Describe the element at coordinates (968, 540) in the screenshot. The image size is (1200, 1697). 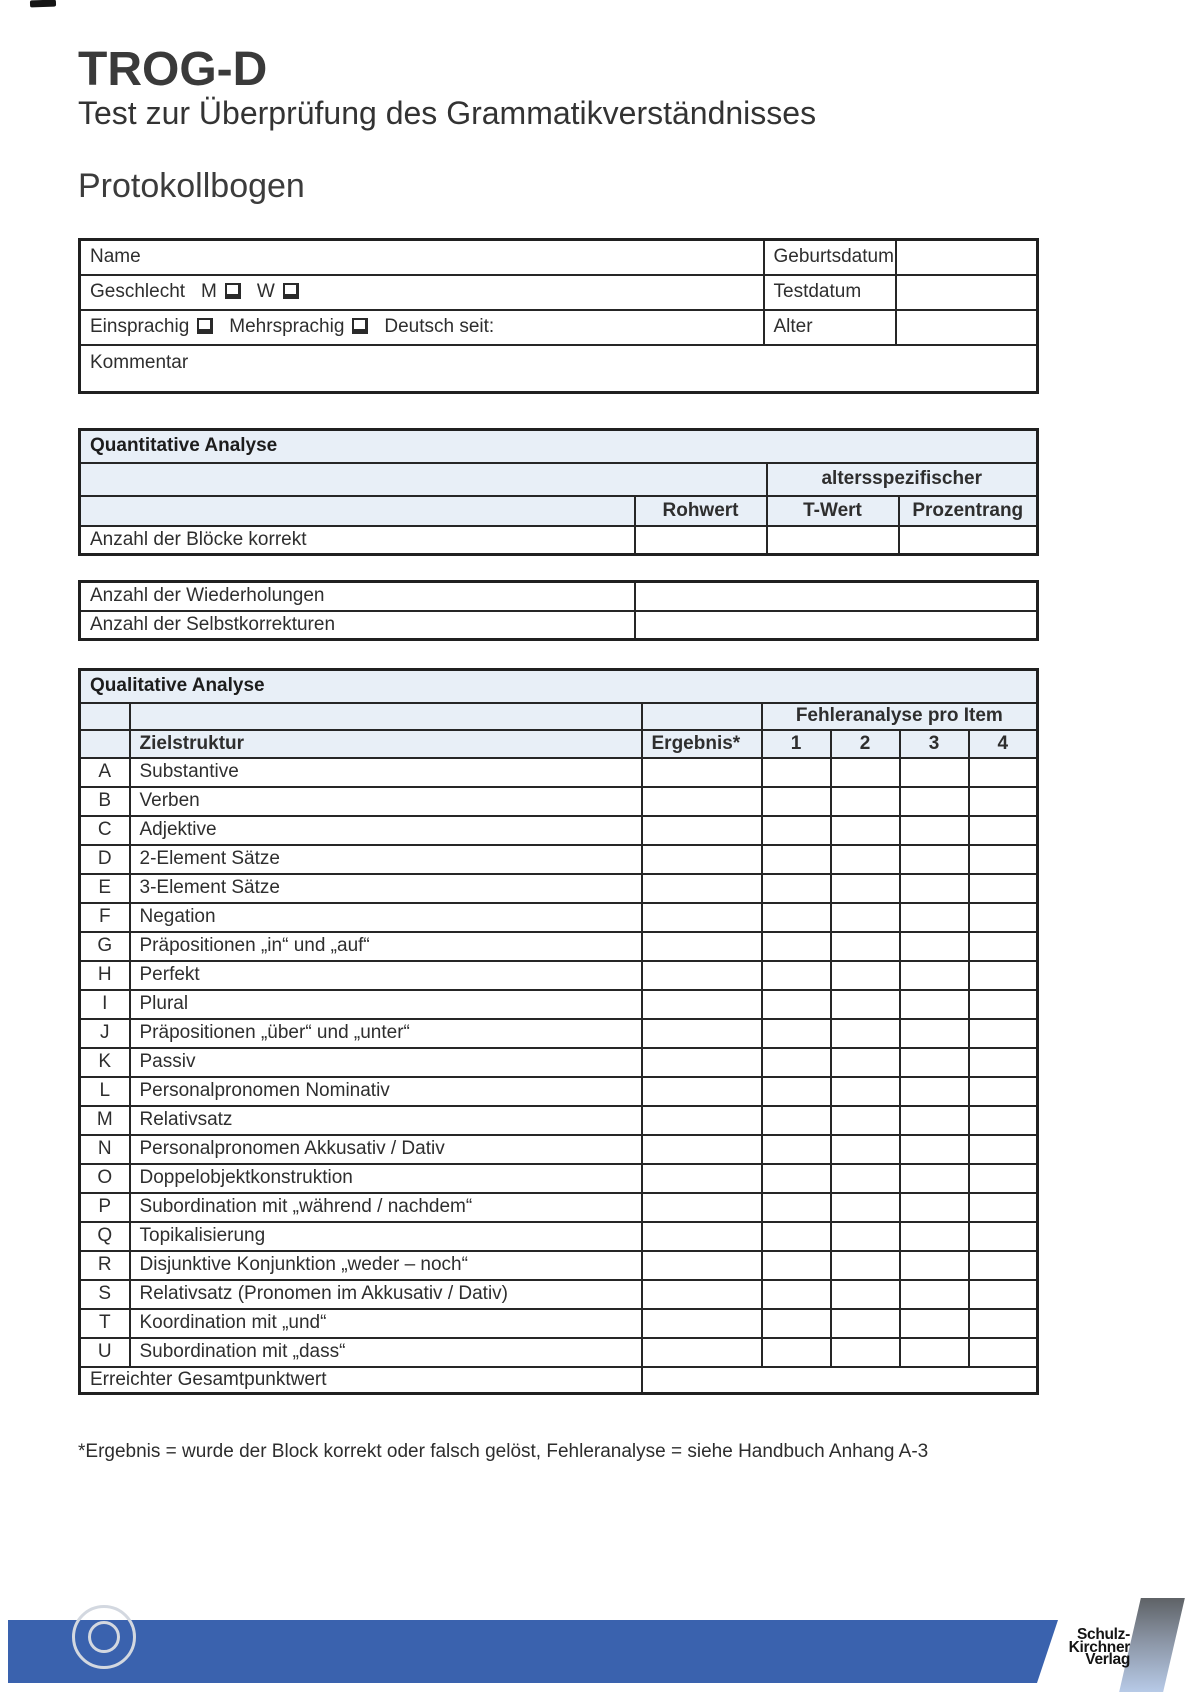
I see `blocks-prozentrang-cell` at that location.